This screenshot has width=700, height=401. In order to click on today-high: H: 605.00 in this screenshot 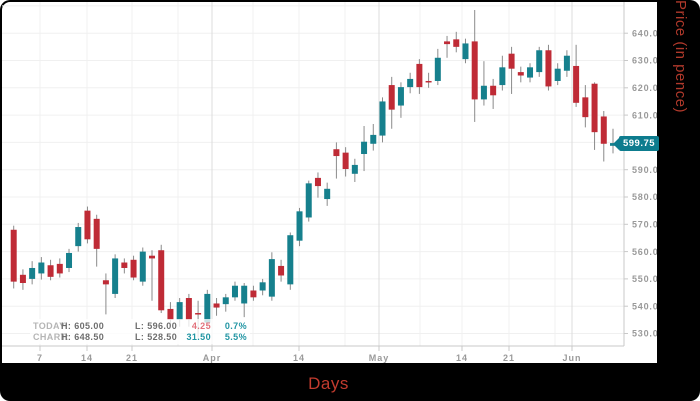, I will do `click(83, 326)`.